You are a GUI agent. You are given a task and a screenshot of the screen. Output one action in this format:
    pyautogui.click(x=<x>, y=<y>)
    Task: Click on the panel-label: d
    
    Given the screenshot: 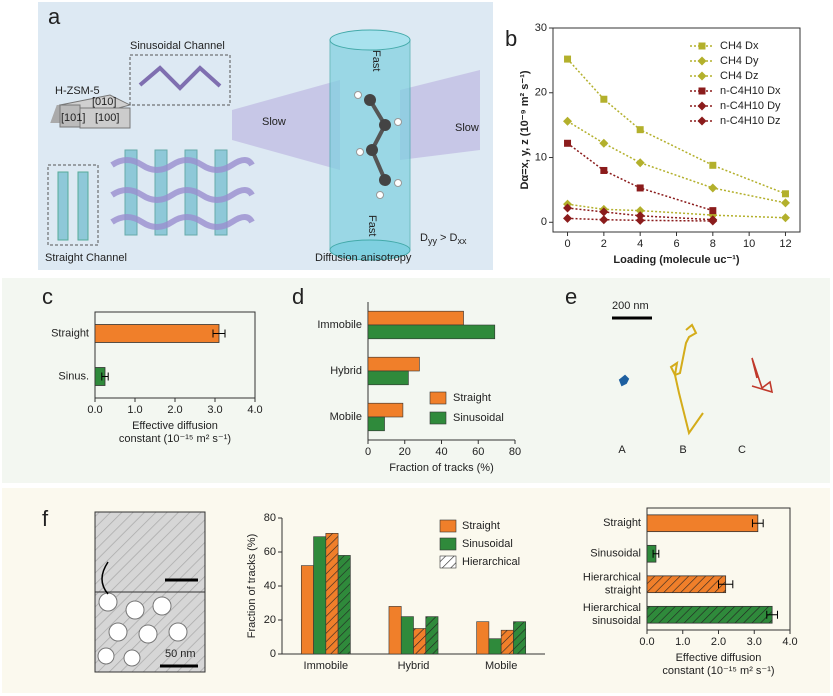 What is the action you would take?
    pyautogui.click(x=298, y=296)
    